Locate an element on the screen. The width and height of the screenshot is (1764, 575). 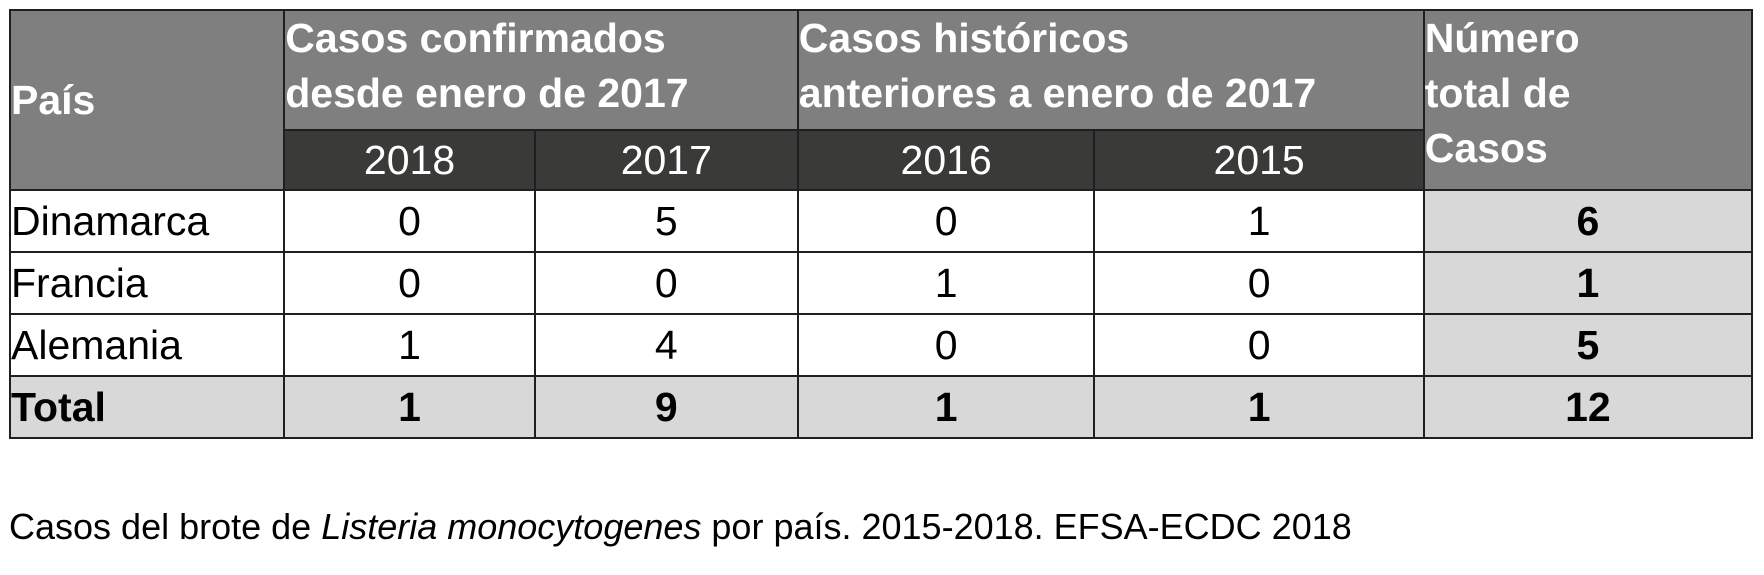
row-total-cell: 6 is located at coordinates (1588, 221).